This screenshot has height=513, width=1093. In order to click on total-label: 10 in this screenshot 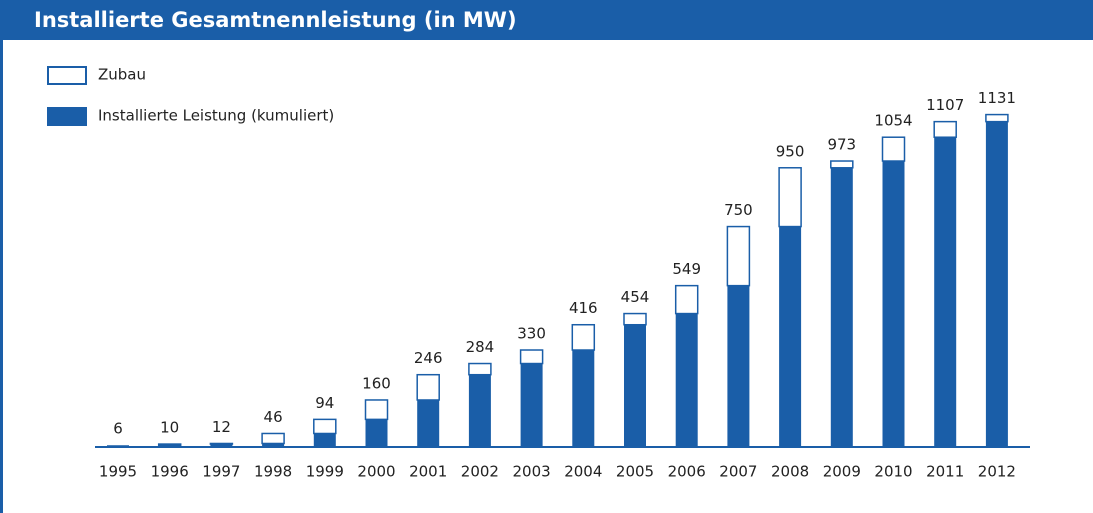, I will do `click(169, 428)`.